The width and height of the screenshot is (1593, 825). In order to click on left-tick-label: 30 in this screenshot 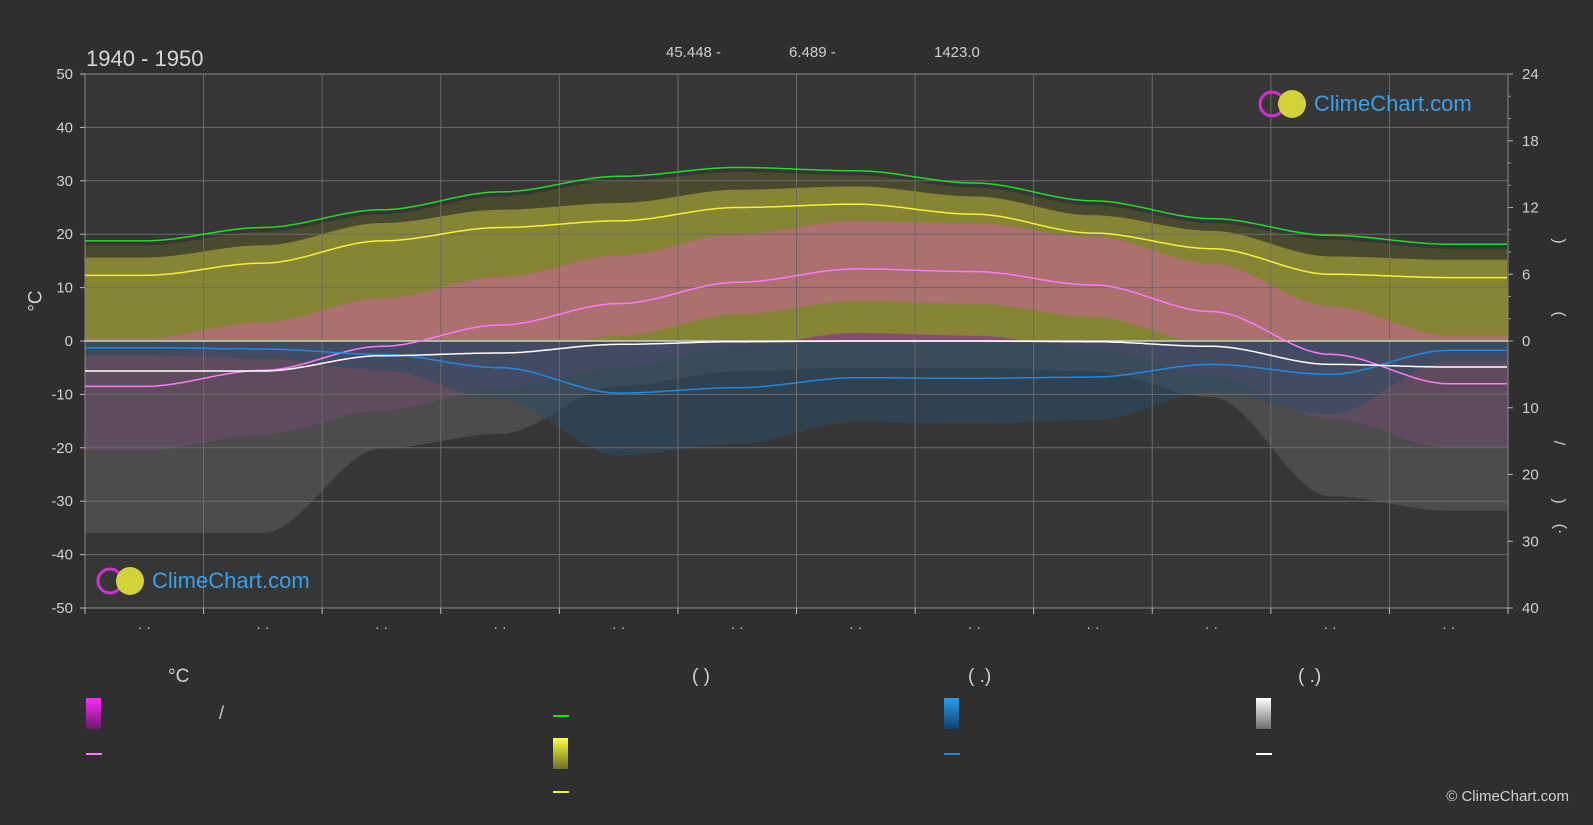, I will do `click(64, 181)`.